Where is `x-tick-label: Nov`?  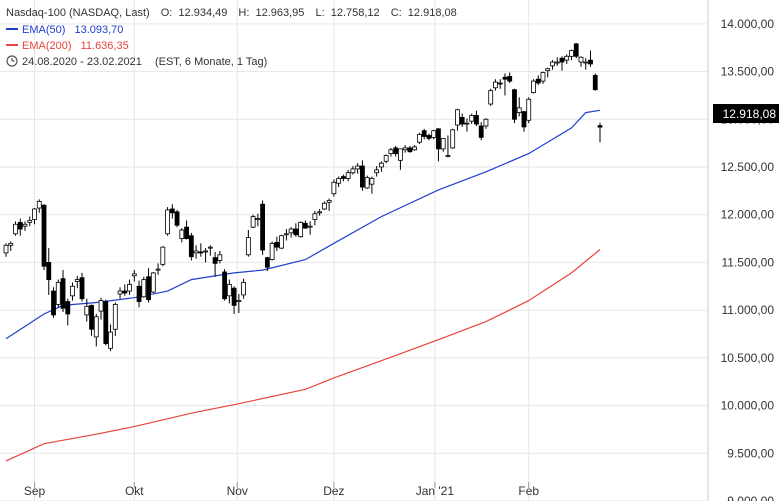
x-tick-label: Nov is located at coordinates (237, 491).